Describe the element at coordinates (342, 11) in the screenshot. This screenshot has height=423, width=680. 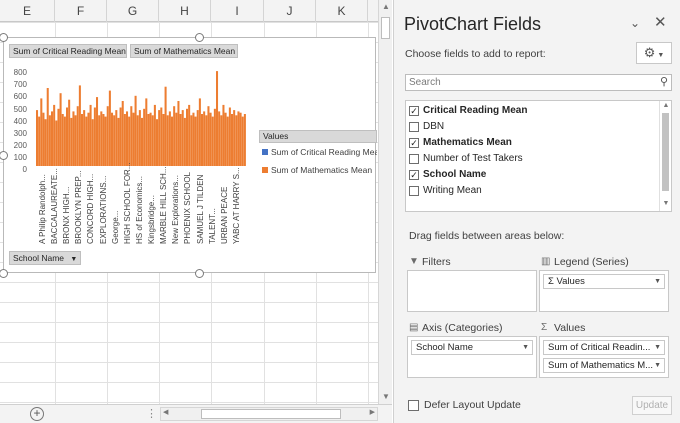
I see `column-header-k: K` at that location.